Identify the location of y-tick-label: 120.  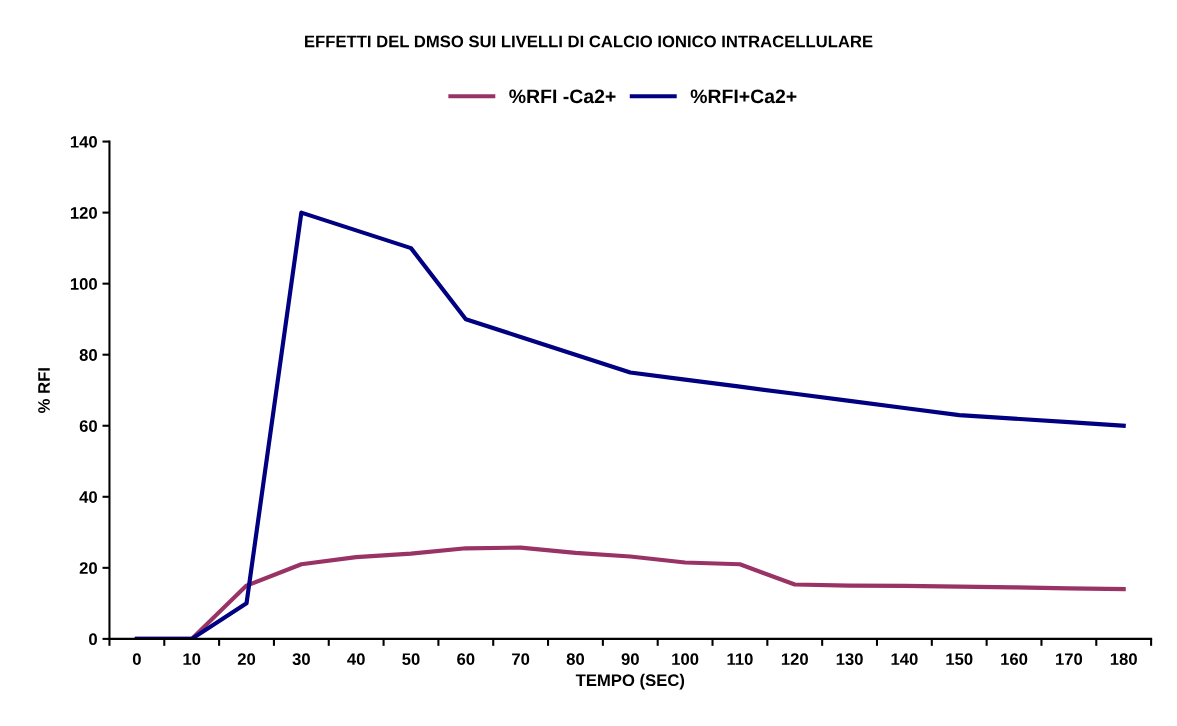
(83, 213).